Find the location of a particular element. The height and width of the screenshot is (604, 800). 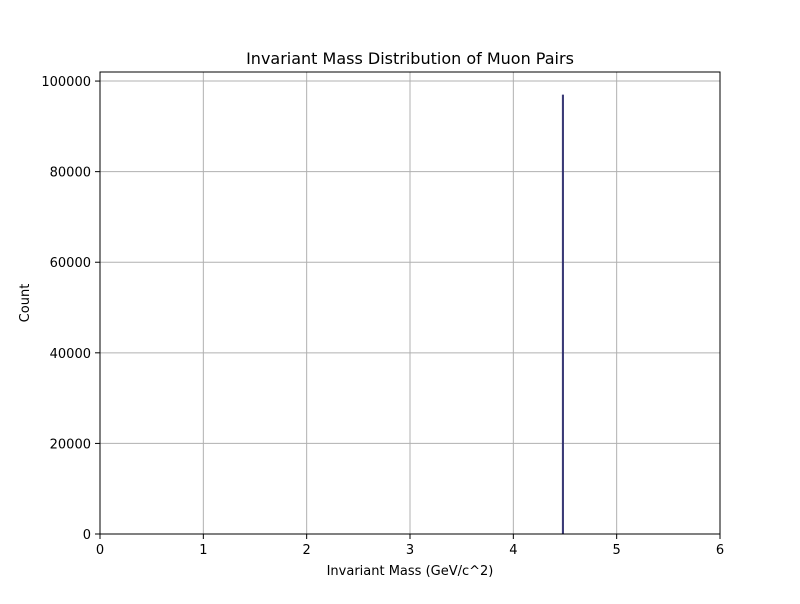

x-axis-ticks: 0 1 2 3 4 5 6 is located at coordinates (410, 546).